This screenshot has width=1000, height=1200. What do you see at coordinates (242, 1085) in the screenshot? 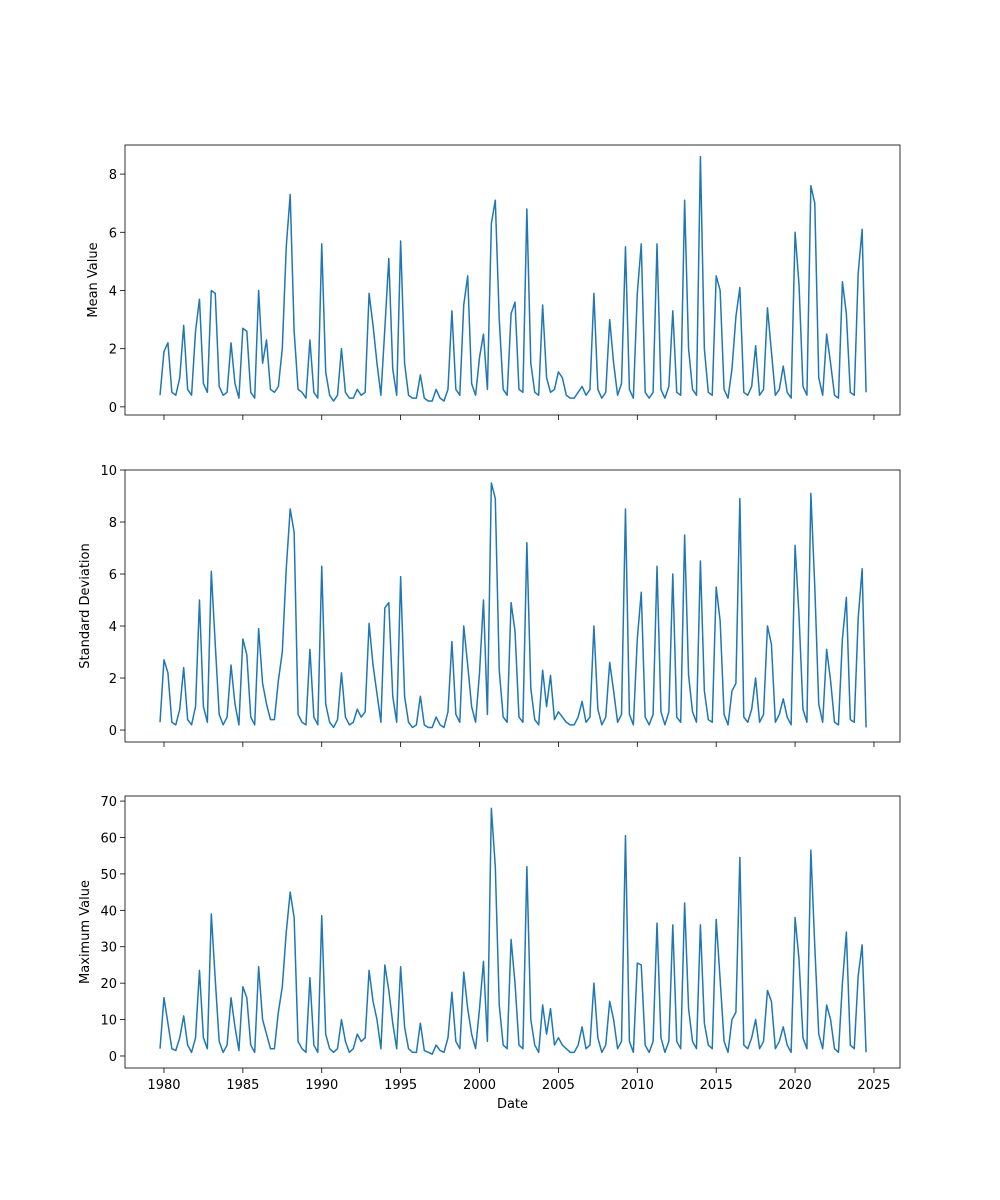
I see `x-tick-label: 1985` at bounding box center [242, 1085].